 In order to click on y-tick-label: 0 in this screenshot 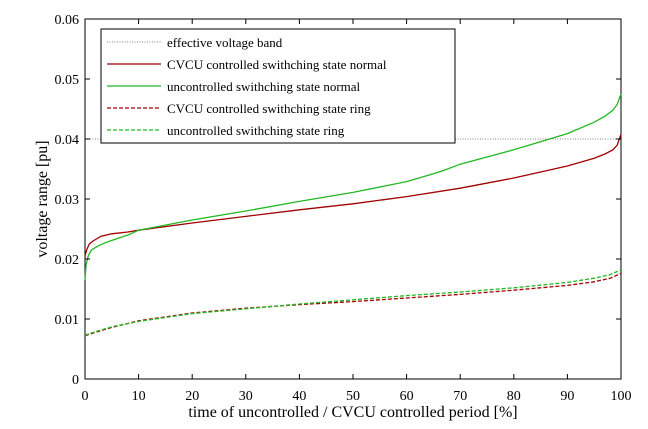, I will do `click(75, 380)`.